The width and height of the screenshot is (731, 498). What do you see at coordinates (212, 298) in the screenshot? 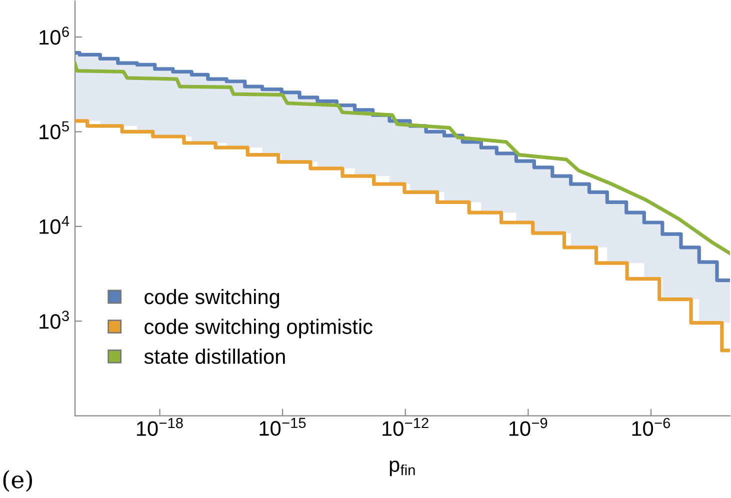
I see `legend-label: code switching` at bounding box center [212, 298].